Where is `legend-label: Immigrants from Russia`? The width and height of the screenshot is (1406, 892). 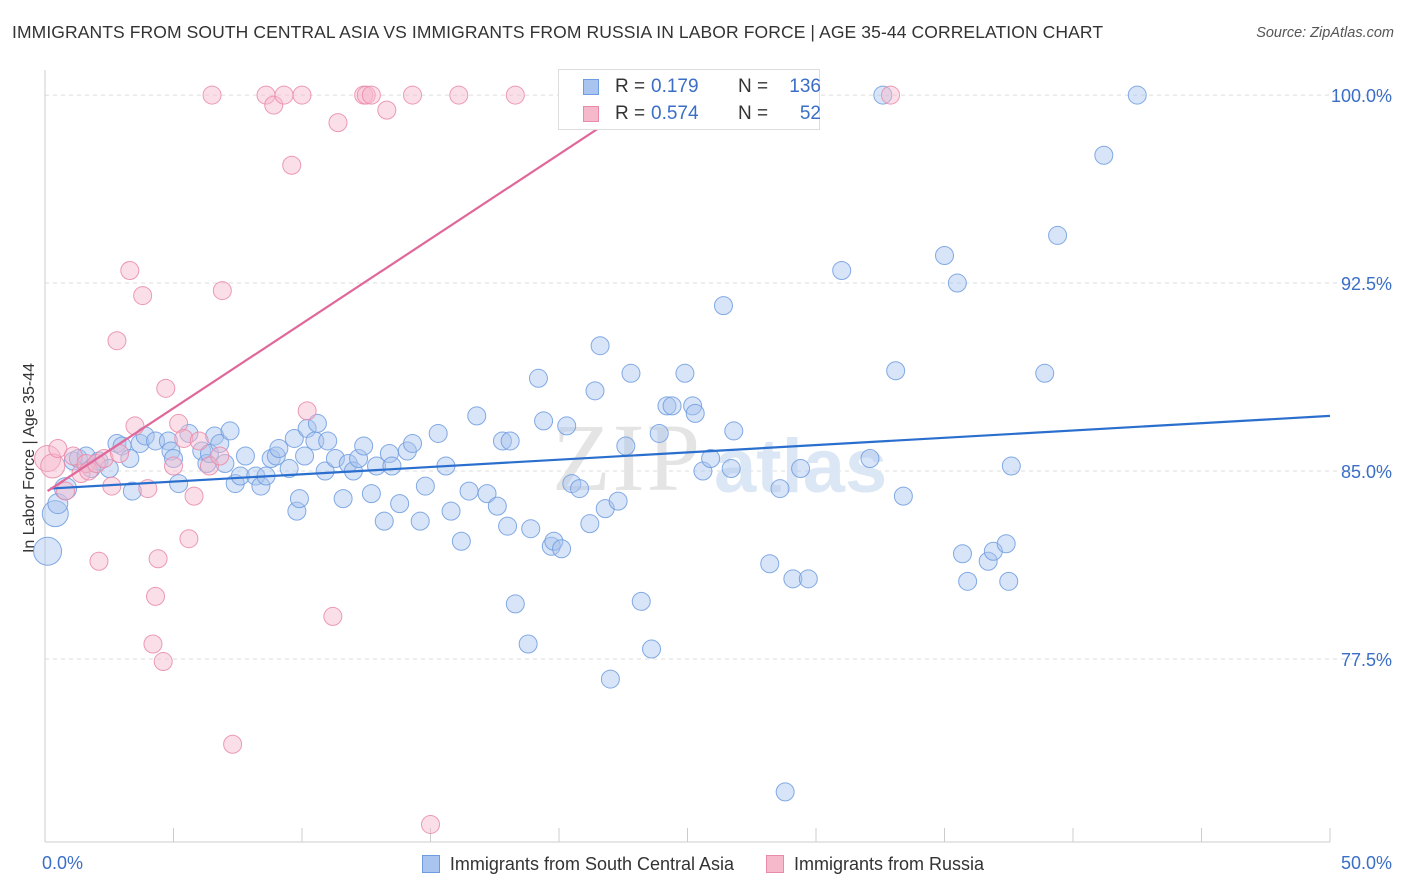 legend-label: Immigrants from Russia is located at coordinates (889, 863).